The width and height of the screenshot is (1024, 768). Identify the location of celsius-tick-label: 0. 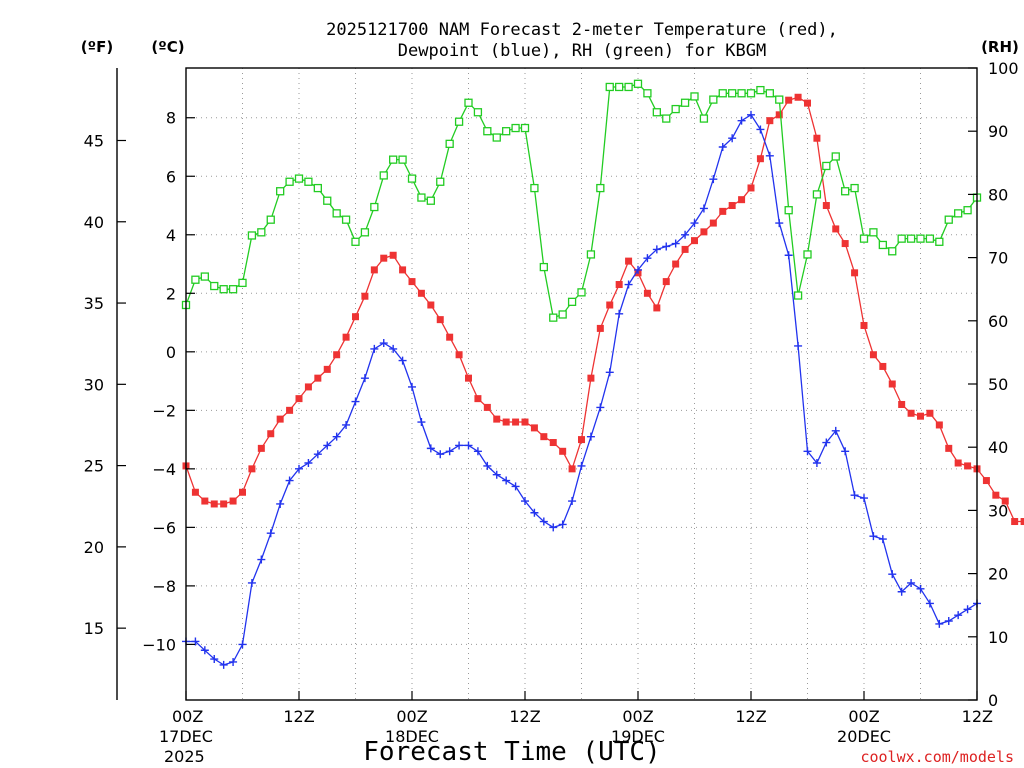
(171, 352).